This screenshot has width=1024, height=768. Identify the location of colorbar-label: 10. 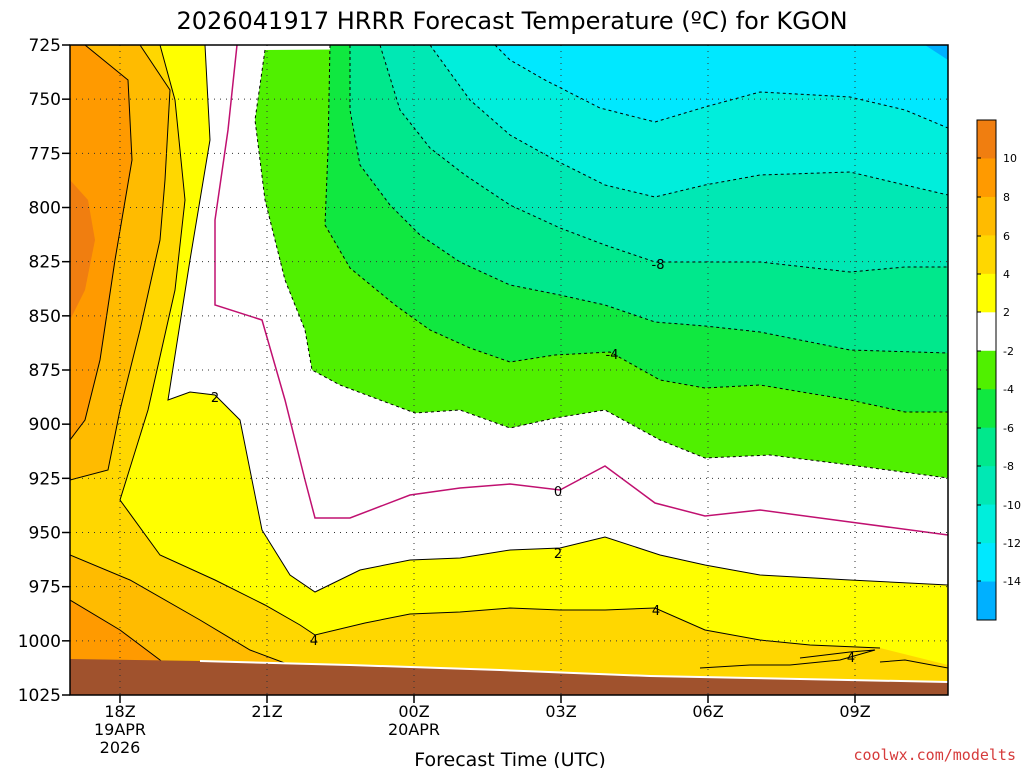
(1010, 158).